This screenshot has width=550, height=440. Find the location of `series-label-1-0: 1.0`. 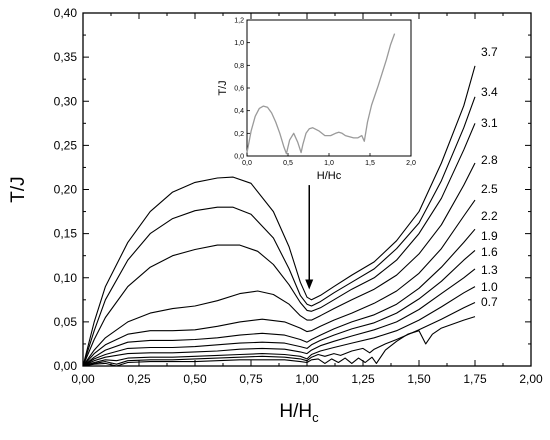

series-label-1-0: 1.0 is located at coordinates (489, 287).